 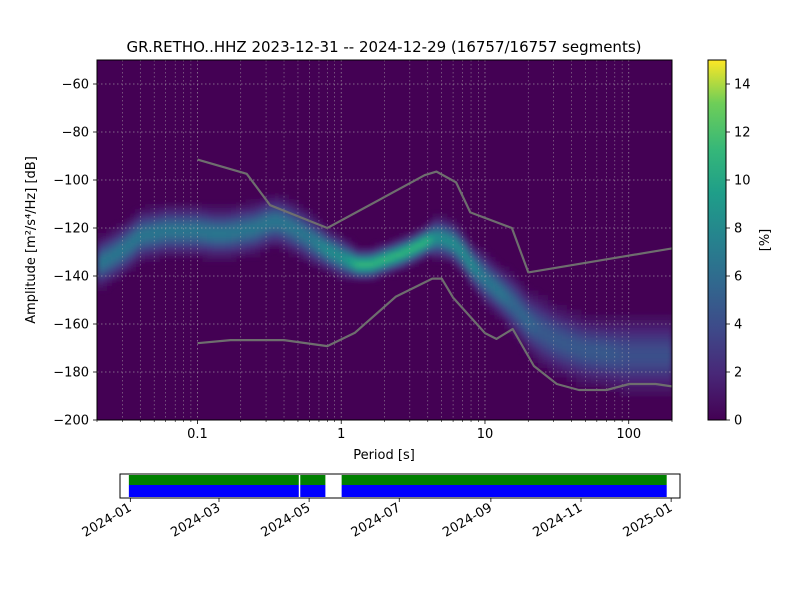 I want to click on timeline-coverage, so click(x=397, y=486).